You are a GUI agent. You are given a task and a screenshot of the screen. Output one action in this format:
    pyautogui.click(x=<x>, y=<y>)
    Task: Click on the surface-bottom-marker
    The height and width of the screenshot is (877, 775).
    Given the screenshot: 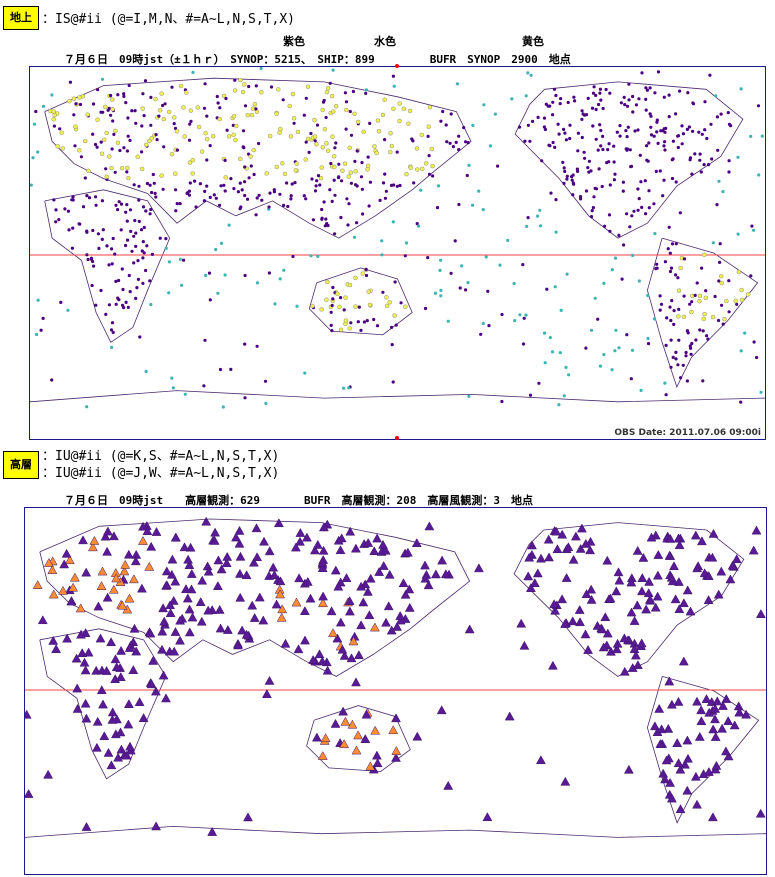 What is the action you would take?
    pyautogui.click(x=397, y=438)
    